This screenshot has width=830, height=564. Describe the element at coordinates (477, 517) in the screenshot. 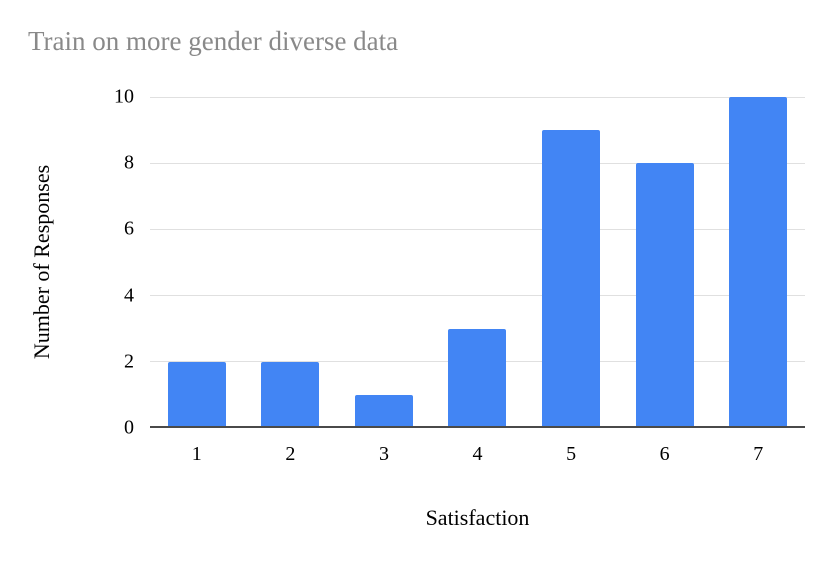

I see `x-axis-title: Satisfaction` at that location.